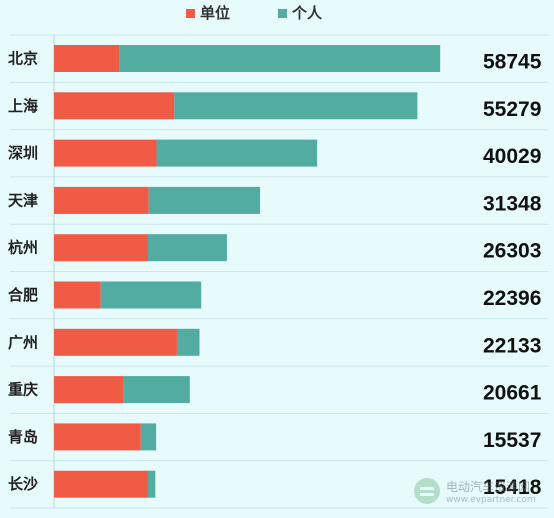 The width and height of the screenshot is (554, 518). Describe the element at coordinates (512, 345) in the screenshot. I see `total-label: 22133` at that location.